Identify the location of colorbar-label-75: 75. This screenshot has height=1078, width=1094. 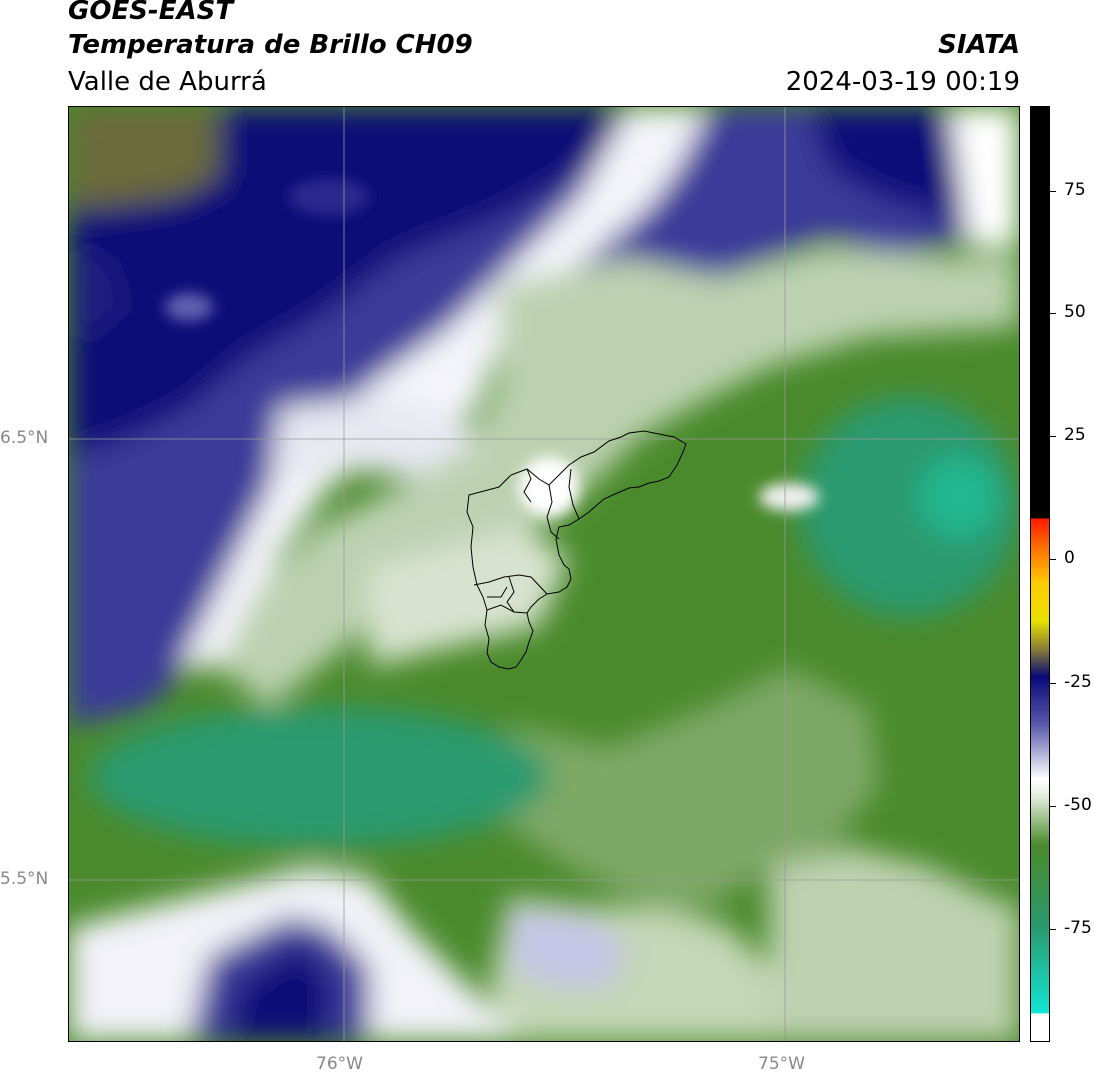
(1075, 190).